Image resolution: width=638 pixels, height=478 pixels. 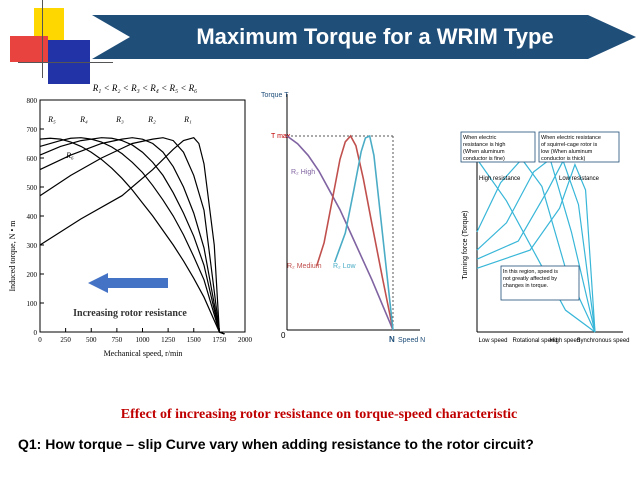 What do you see at coordinates (32, 275) in the screenshot?
I see `y-tick-label: 200` at bounding box center [32, 275].